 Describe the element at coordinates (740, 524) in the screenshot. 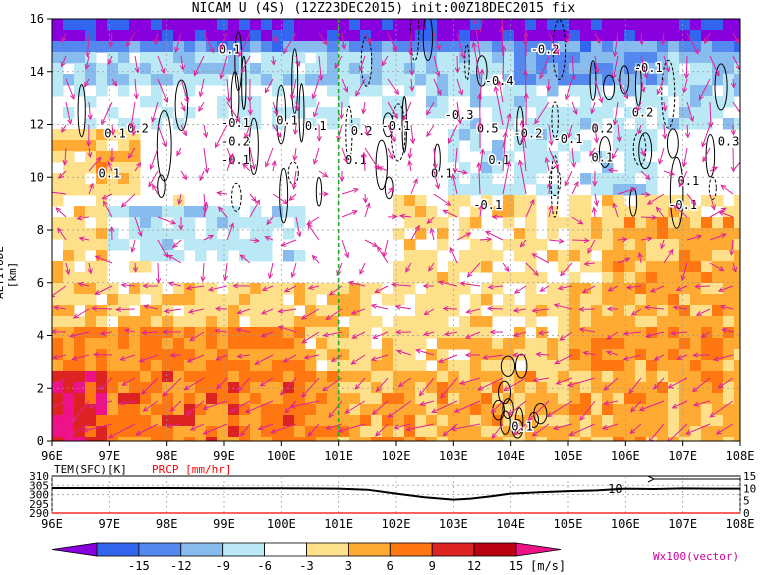

I see `subplot-x-tick-label: 108E` at that location.